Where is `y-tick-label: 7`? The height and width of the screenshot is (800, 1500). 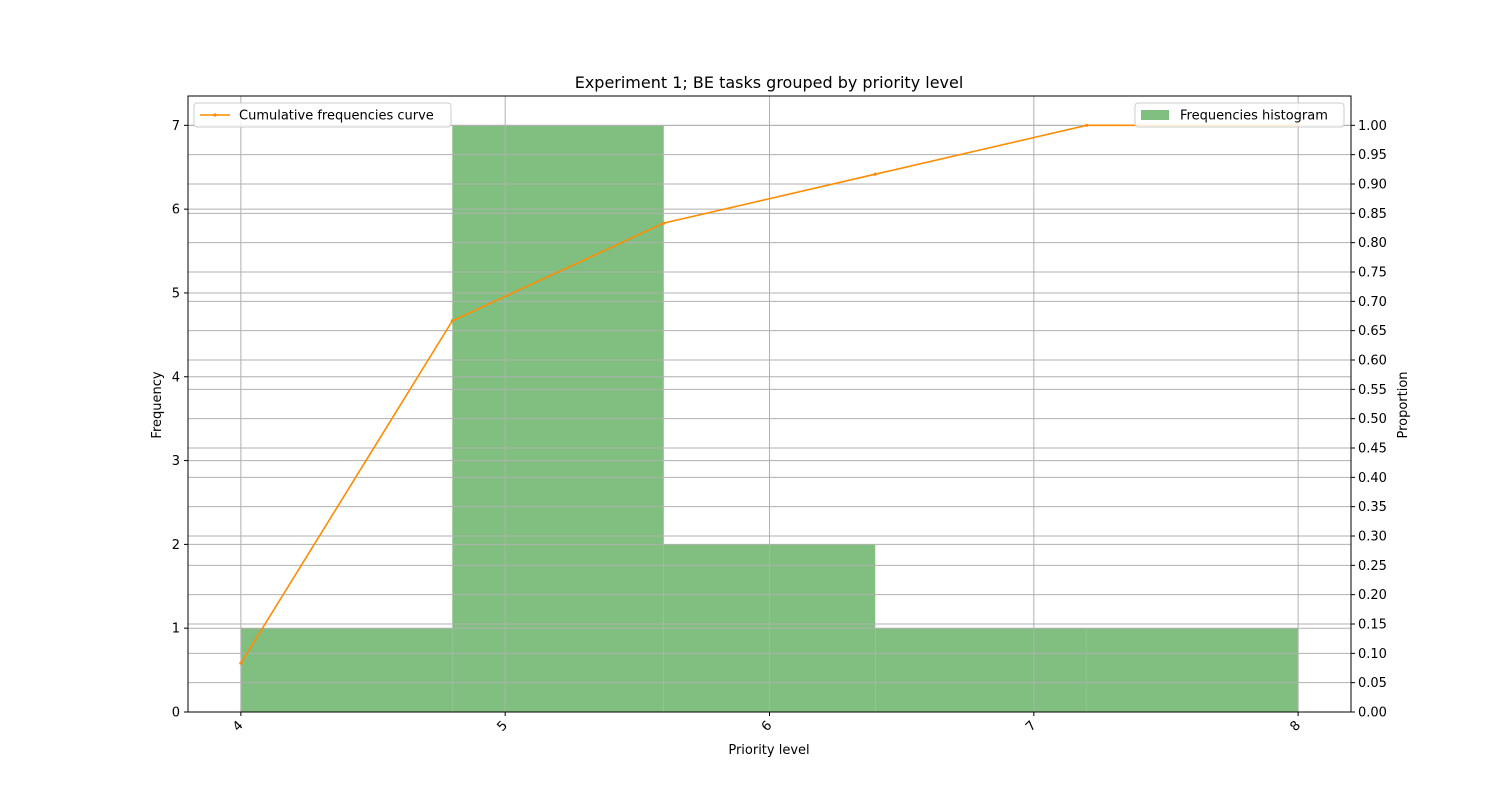
y-tick-label: 7 is located at coordinates (176, 126).